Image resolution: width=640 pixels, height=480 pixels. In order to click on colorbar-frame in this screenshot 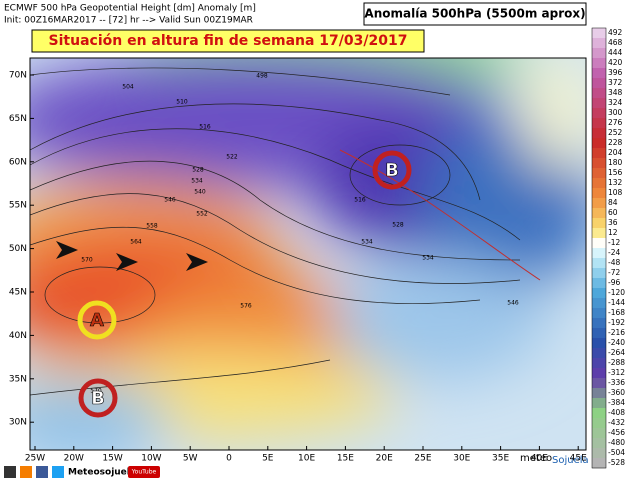, I will do `click(599, 248)`.